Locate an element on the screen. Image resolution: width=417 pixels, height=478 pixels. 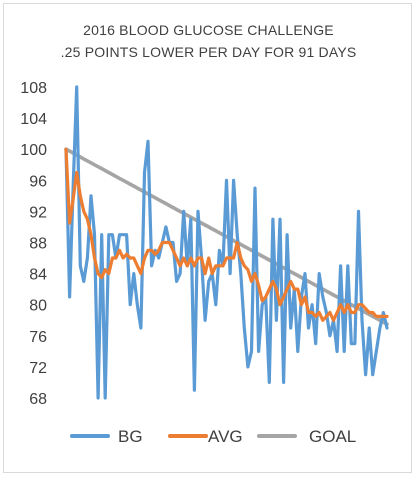
chart-subtitle: .25 POINTS LOWER PER DAY FOR 91 DAYS is located at coordinates (208, 52).